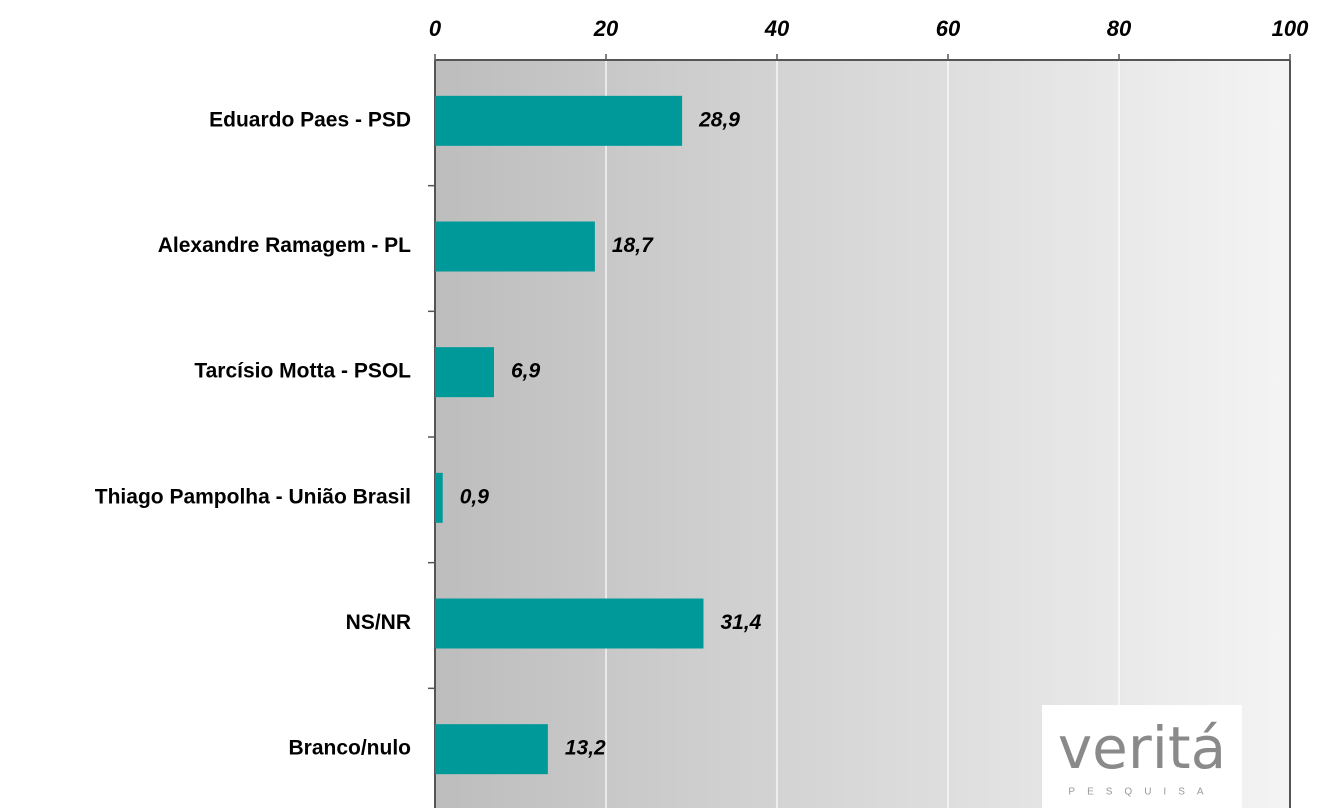  I want to click on y-tick-label: Eduardo Paes - PSD, so click(310, 119).